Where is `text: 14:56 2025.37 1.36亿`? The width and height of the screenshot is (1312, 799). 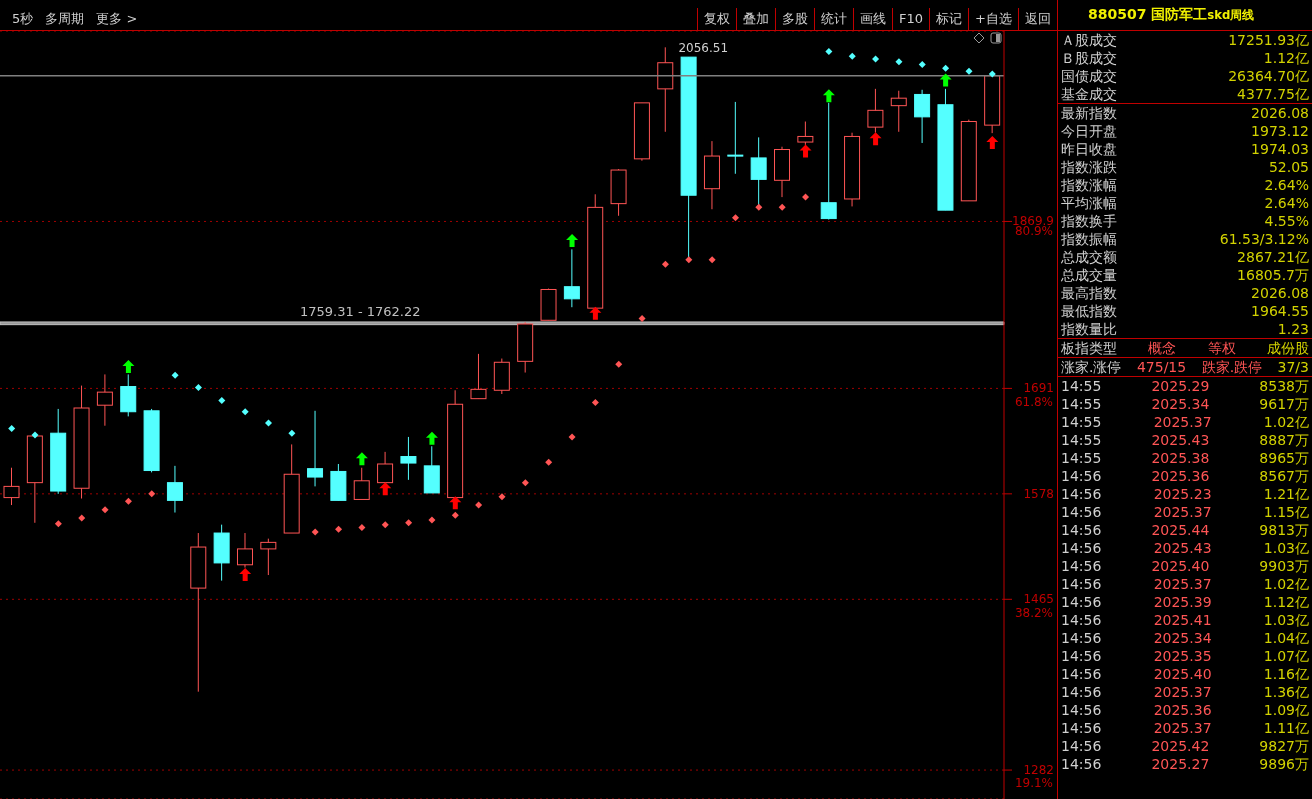
text: 14:56 2025.37 1.36亿 is located at coordinates (1185, 692).